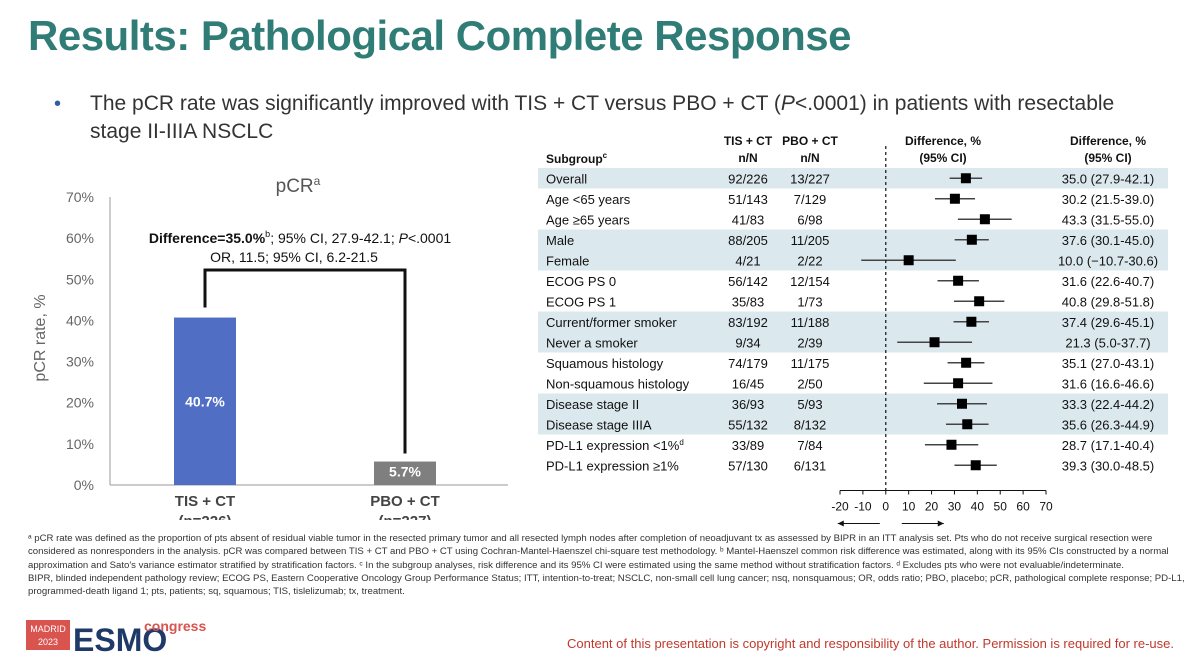 The width and height of the screenshot is (1200, 670). I want to click on pbo-ct-count: 1/73, so click(809, 301).